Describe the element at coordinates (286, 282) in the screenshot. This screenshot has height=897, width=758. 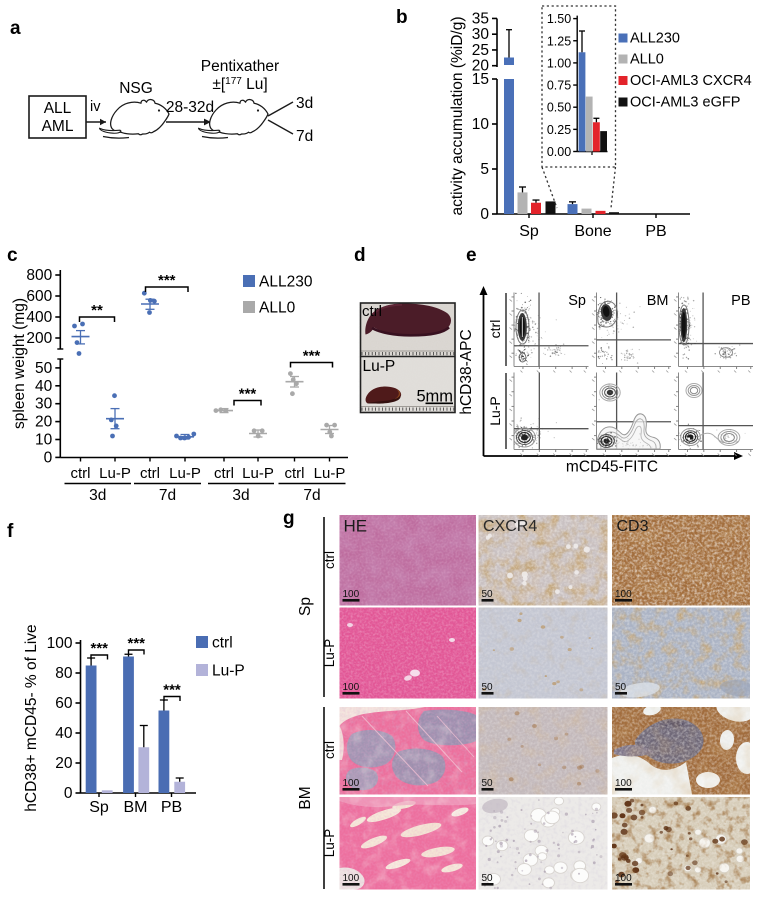
I see `svg-text: ALL230` at that location.